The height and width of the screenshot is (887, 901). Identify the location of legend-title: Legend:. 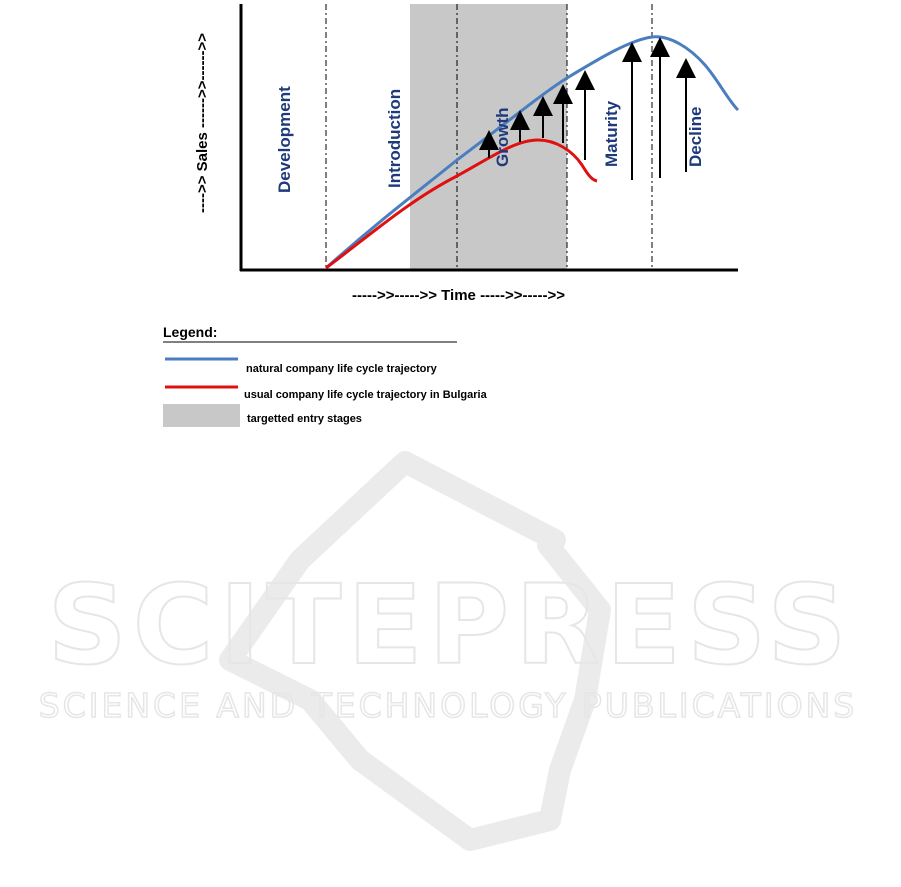
(190, 332).